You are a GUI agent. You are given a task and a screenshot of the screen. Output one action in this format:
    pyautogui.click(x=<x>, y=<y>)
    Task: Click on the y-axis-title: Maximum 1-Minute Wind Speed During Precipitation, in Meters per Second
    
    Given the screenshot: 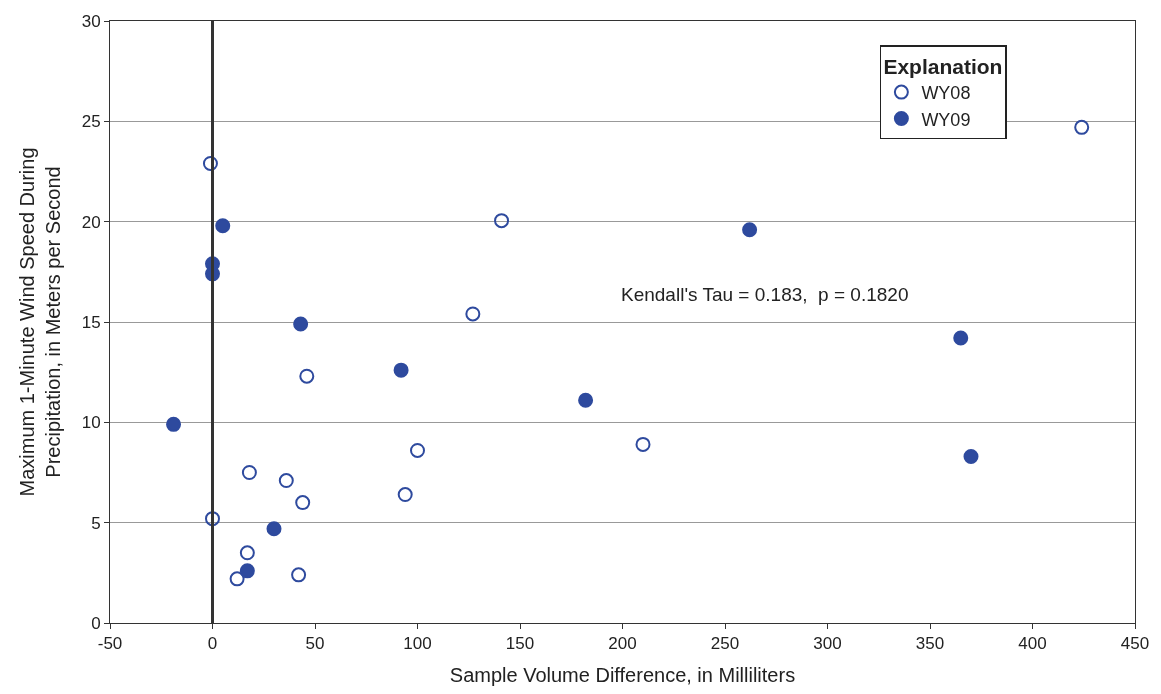 What is the action you would take?
    pyautogui.click(x=40, y=322)
    